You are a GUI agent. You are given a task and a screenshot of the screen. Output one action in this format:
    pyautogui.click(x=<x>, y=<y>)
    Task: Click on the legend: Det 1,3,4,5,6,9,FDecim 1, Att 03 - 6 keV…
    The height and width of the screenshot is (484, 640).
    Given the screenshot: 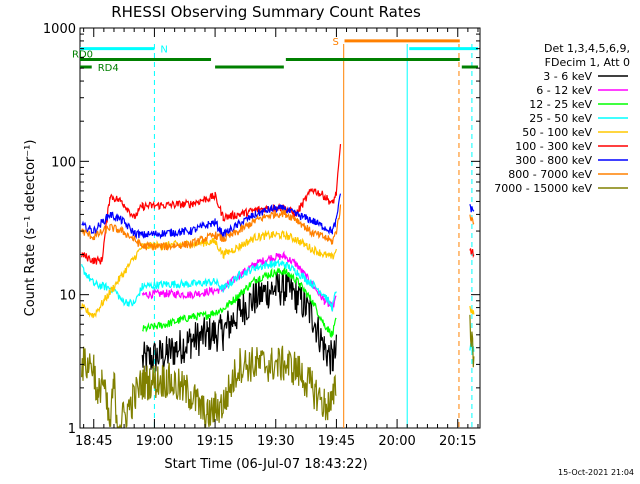 What is the action you would take?
    pyautogui.click(x=562, y=118)
    